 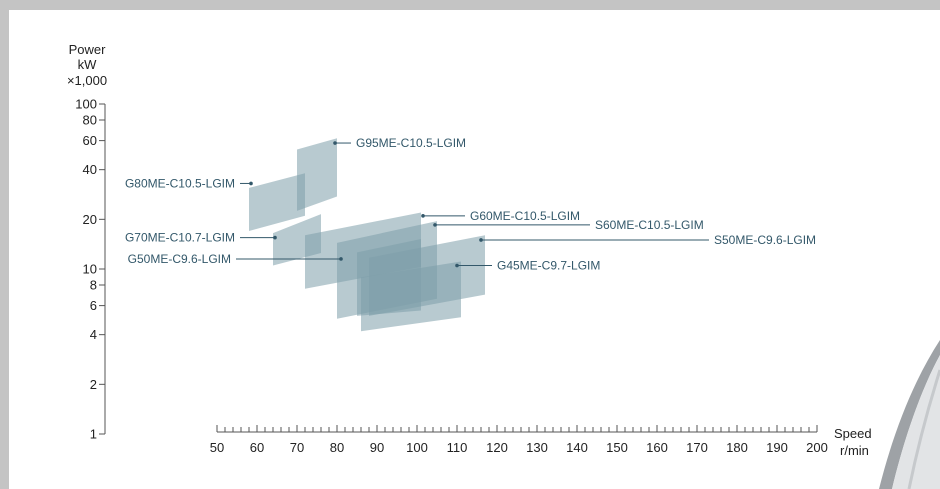 I want to click on y-tick-label-20: 20, so click(x=90, y=219).